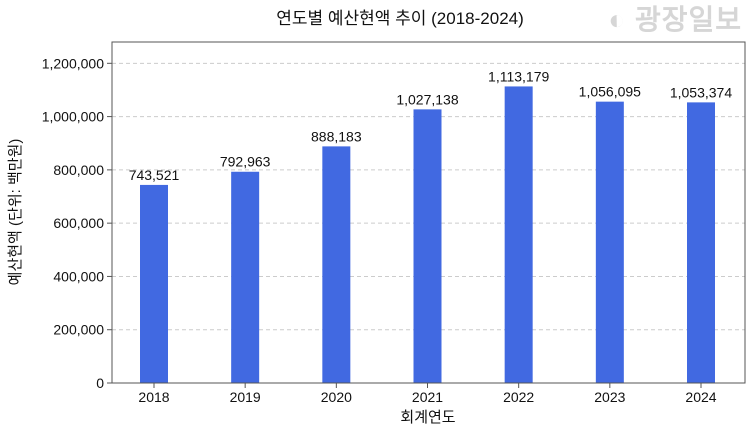 The image size is (750, 432). What do you see at coordinates (701, 92) in the screenshot?
I see `data-label: 1,053,374` at bounding box center [701, 92].